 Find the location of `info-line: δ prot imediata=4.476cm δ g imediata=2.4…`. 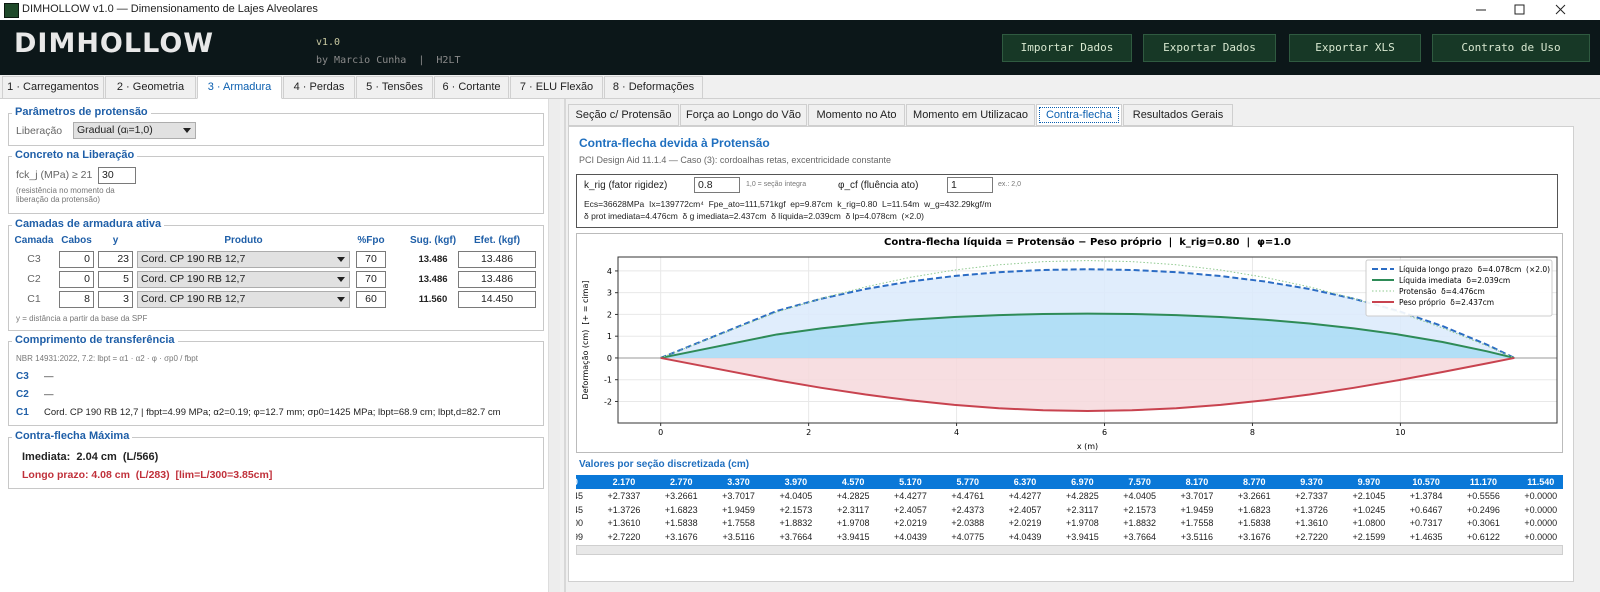

info-line: δ prot imediata=4.476cm δ g imediata=2.4… is located at coordinates (754, 216).